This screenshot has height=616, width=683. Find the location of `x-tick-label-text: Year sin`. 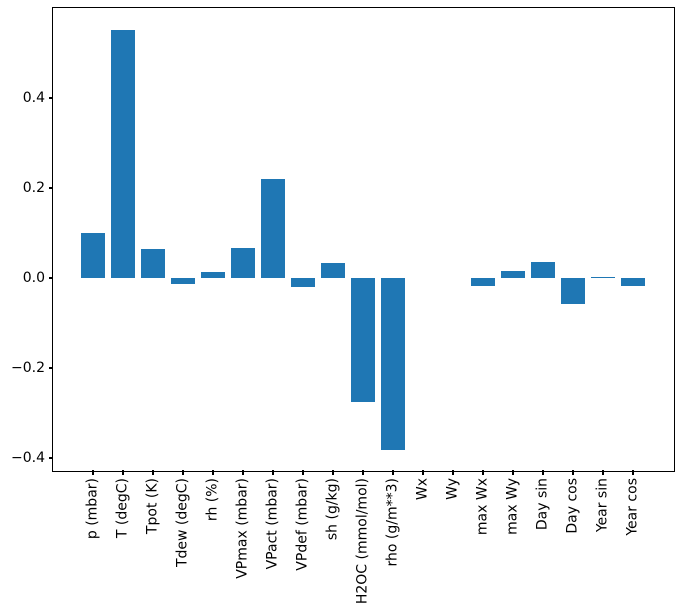

x-tick-label-text: Year sin is located at coordinates (602, 504).